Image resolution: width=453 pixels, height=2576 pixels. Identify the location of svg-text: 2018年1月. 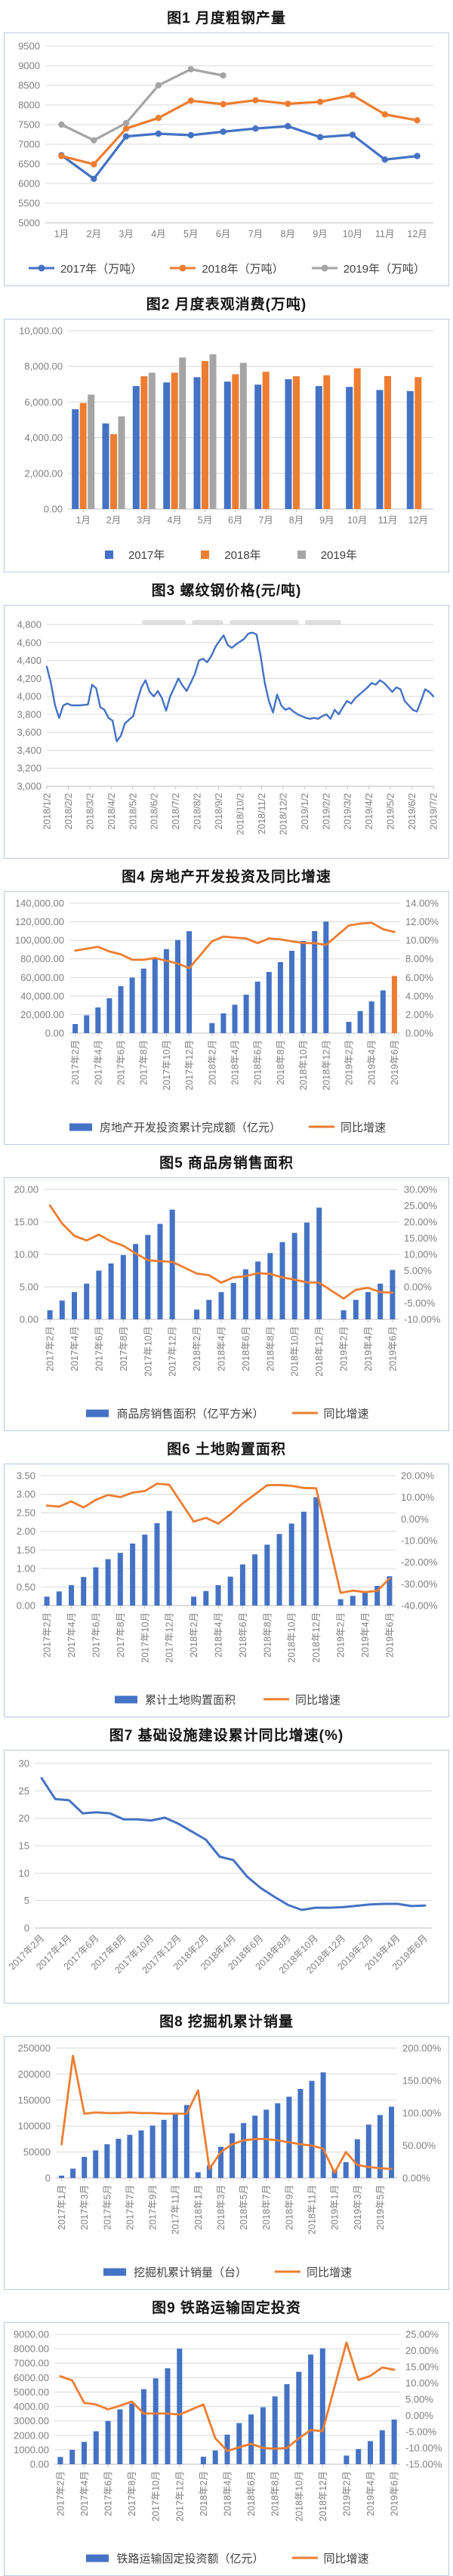
(199, 2207).